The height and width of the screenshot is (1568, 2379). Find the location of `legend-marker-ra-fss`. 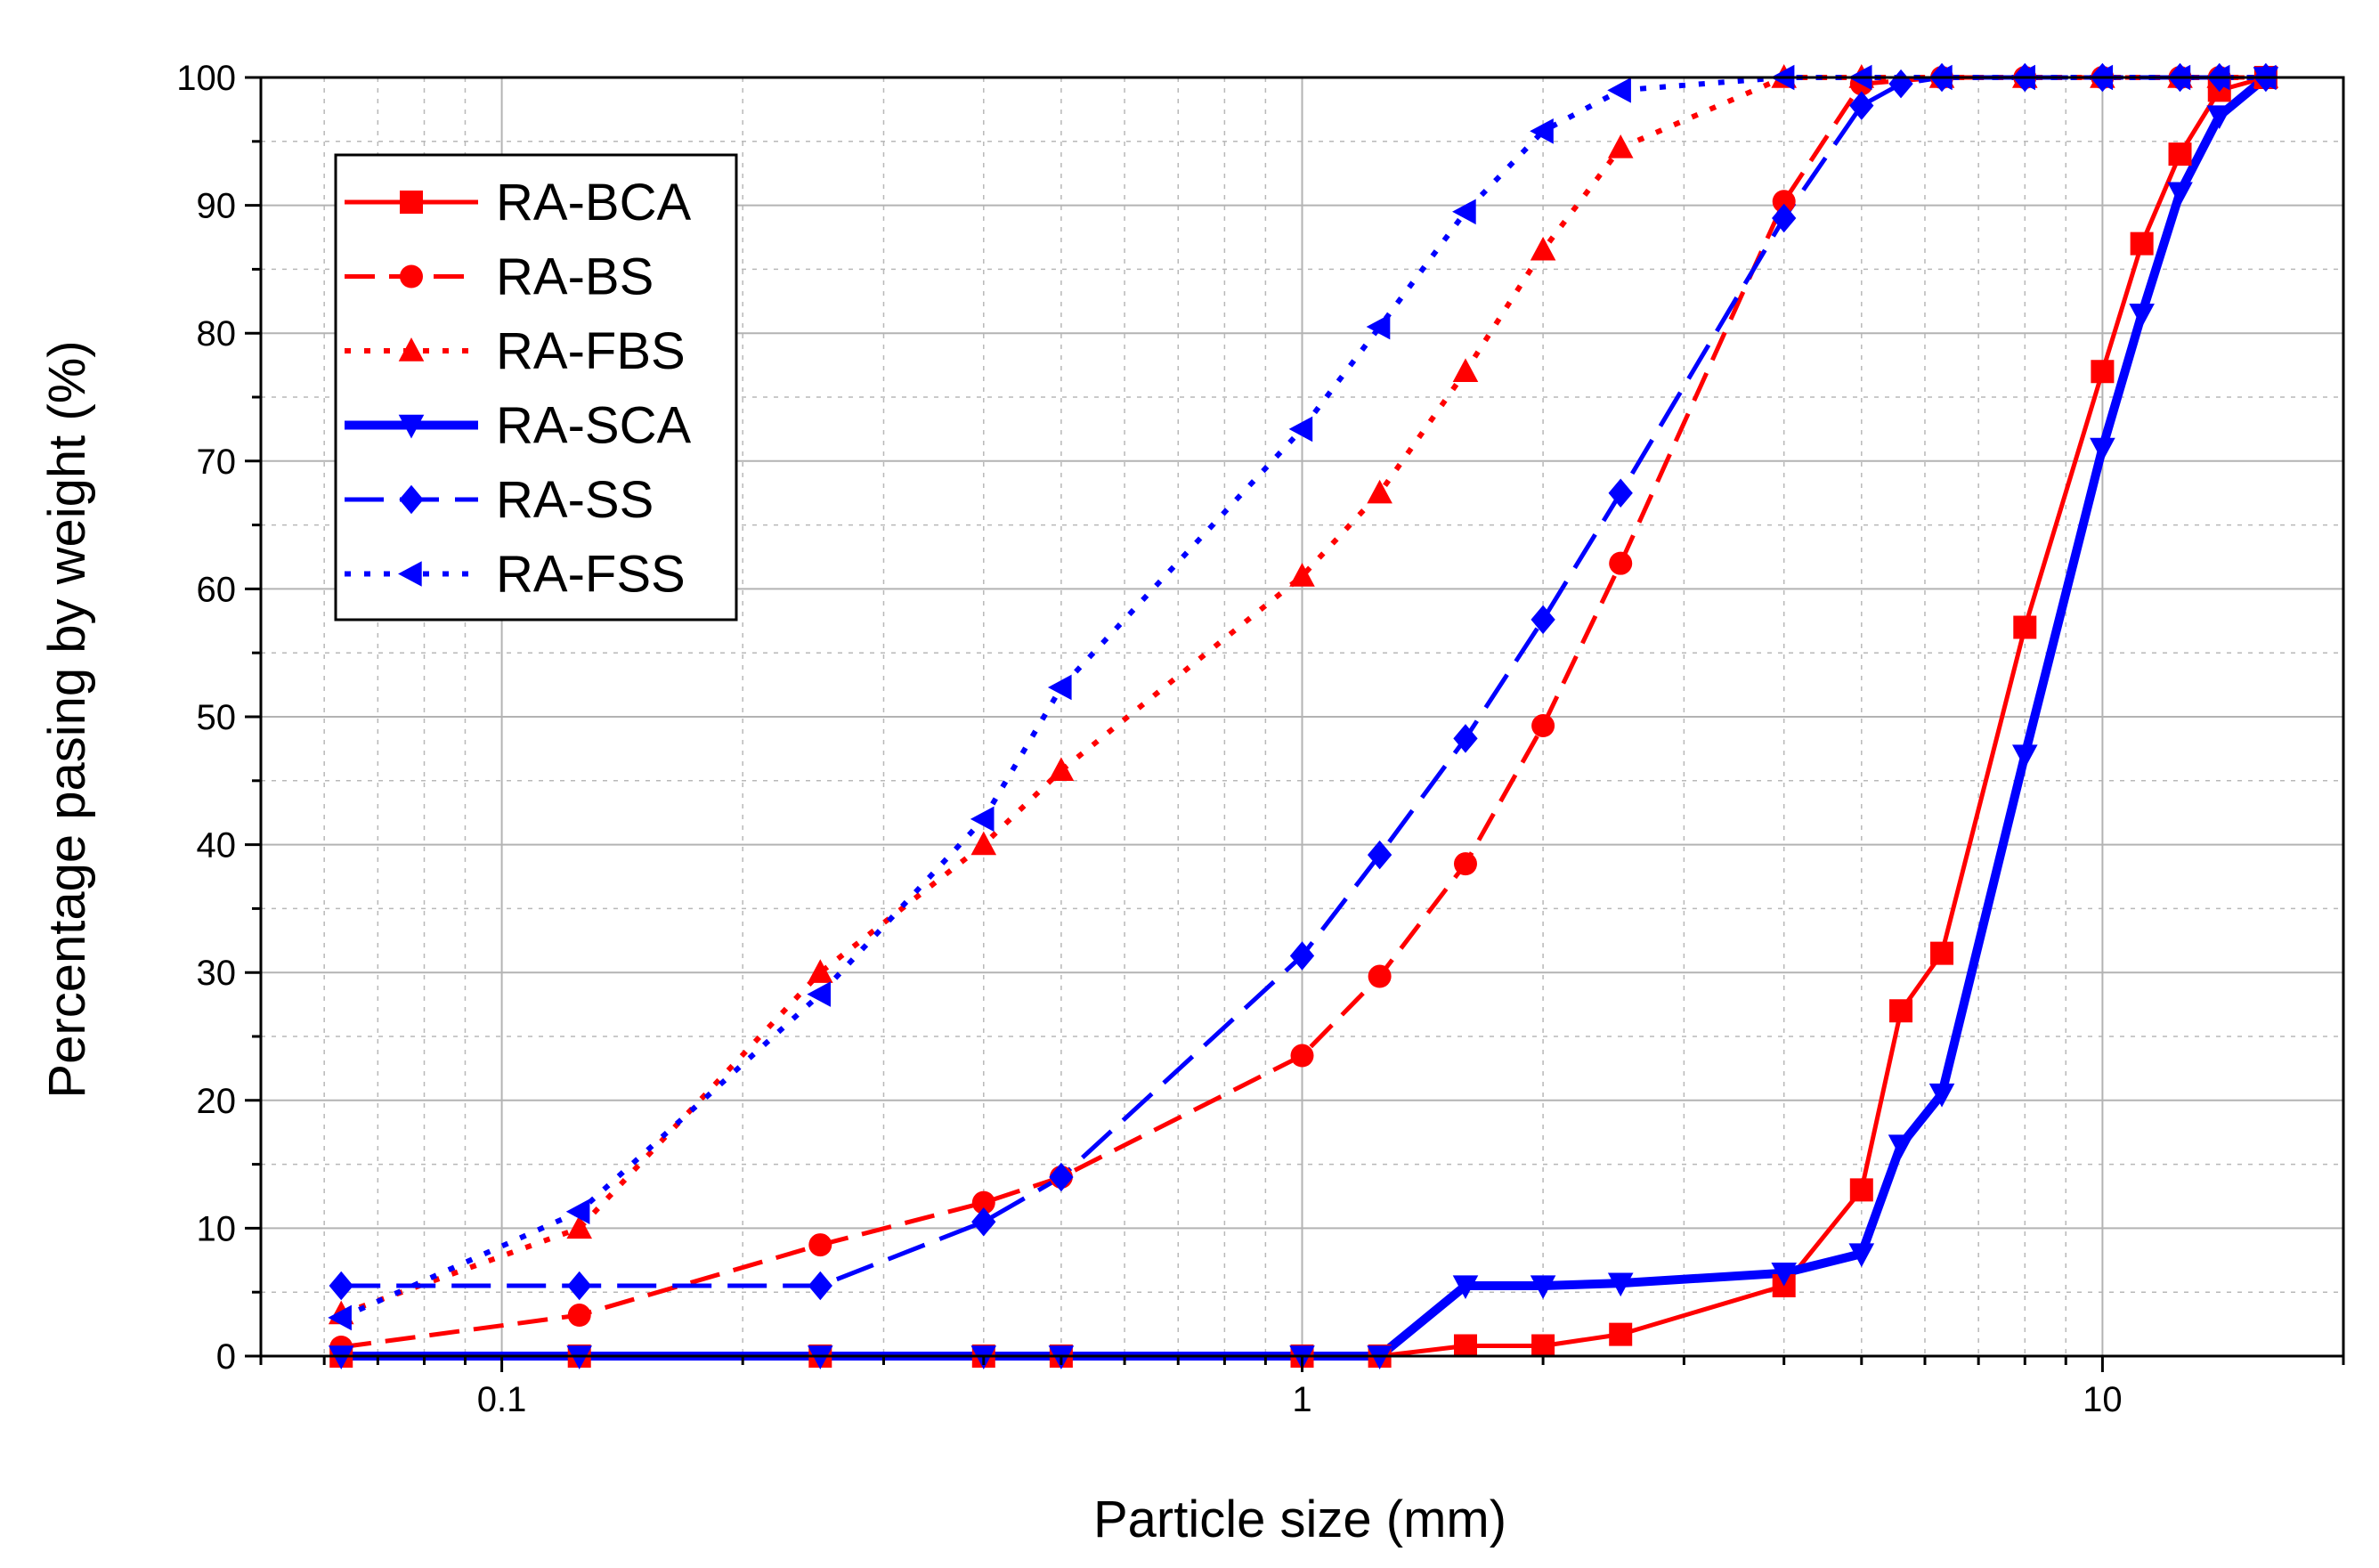

legend-marker-ra-fss is located at coordinates (410, 574).